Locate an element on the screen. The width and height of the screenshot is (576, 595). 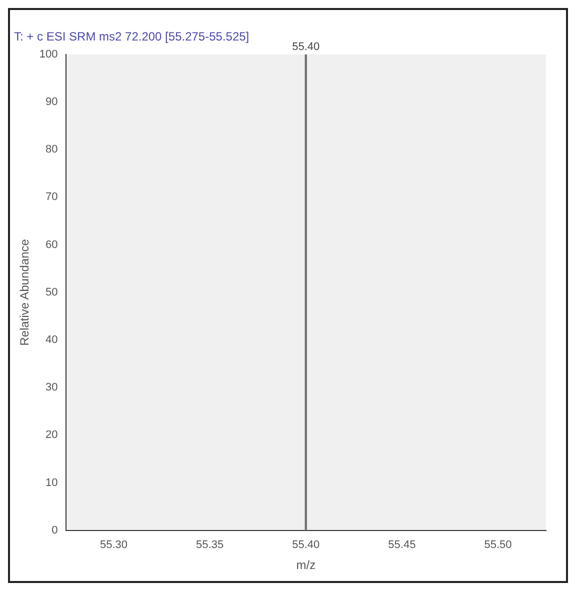
x-tick-label: 55.30 is located at coordinates (114, 545).